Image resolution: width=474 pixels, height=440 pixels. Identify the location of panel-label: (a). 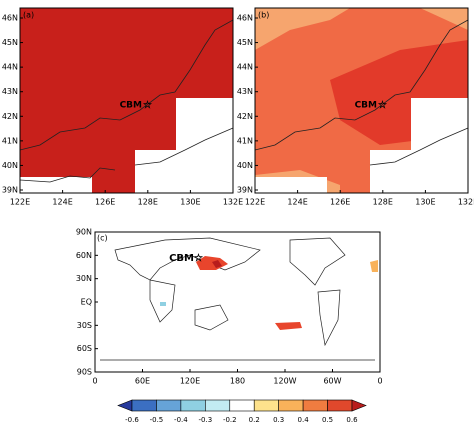
(28, 15).